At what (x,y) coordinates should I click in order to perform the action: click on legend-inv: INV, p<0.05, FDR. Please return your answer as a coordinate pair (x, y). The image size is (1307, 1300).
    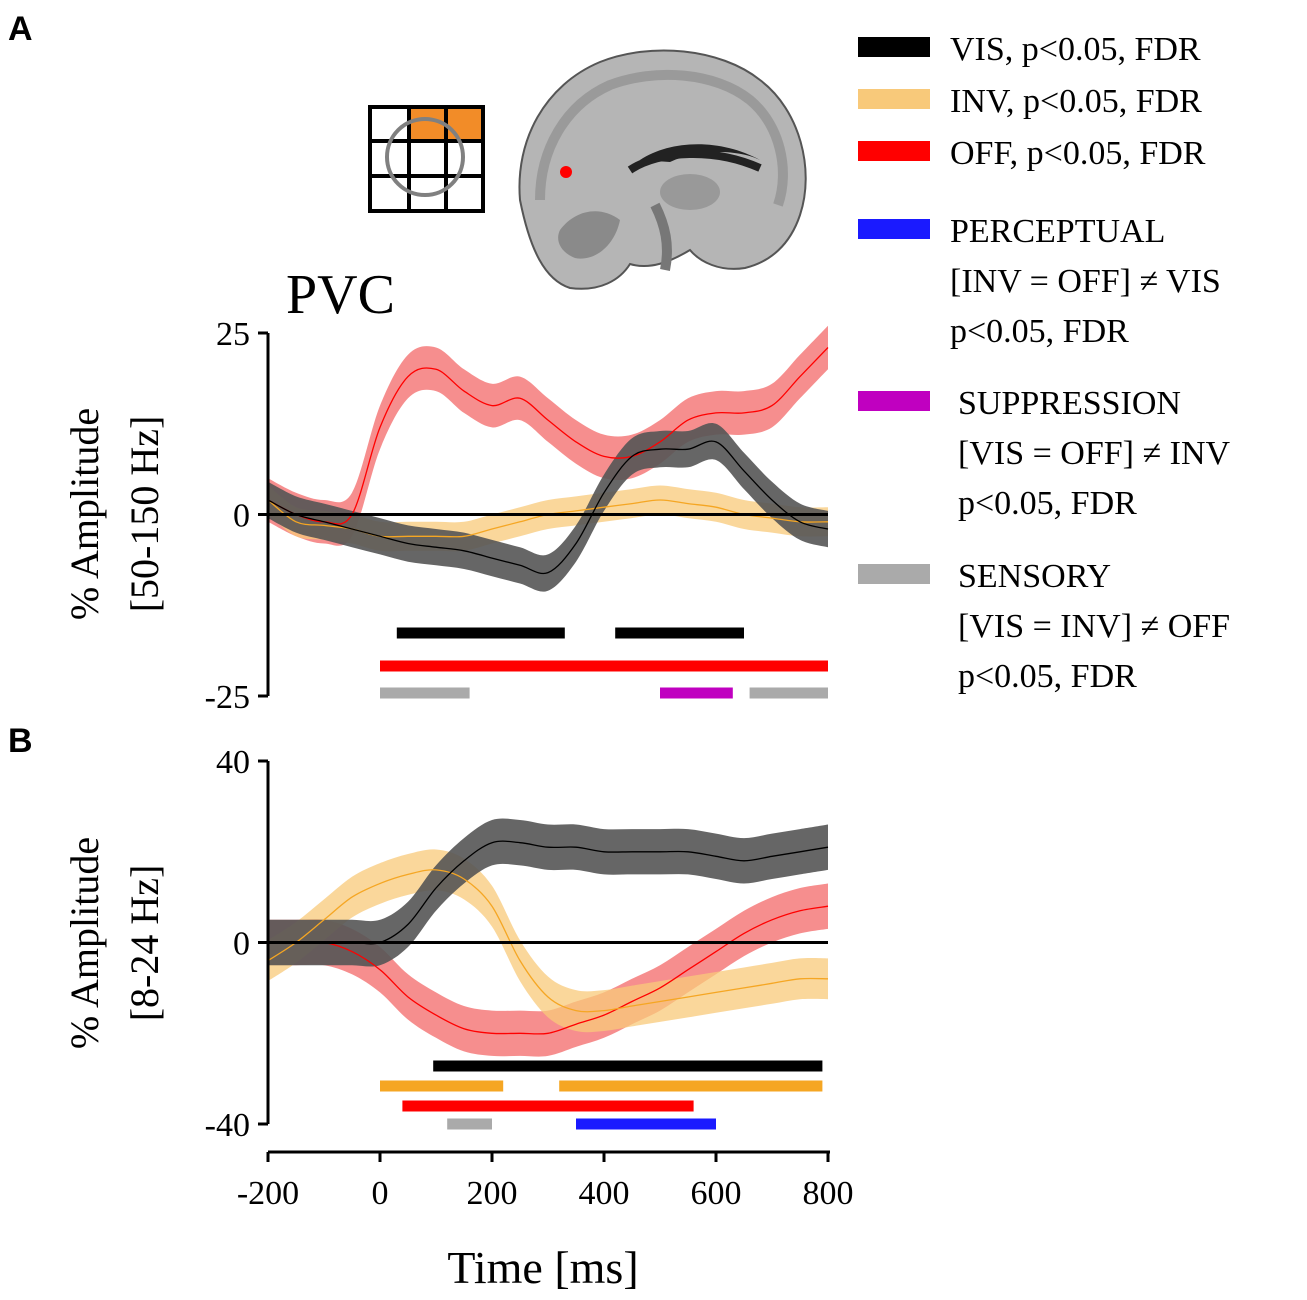
    Looking at the image, I should click on (1076, 101).